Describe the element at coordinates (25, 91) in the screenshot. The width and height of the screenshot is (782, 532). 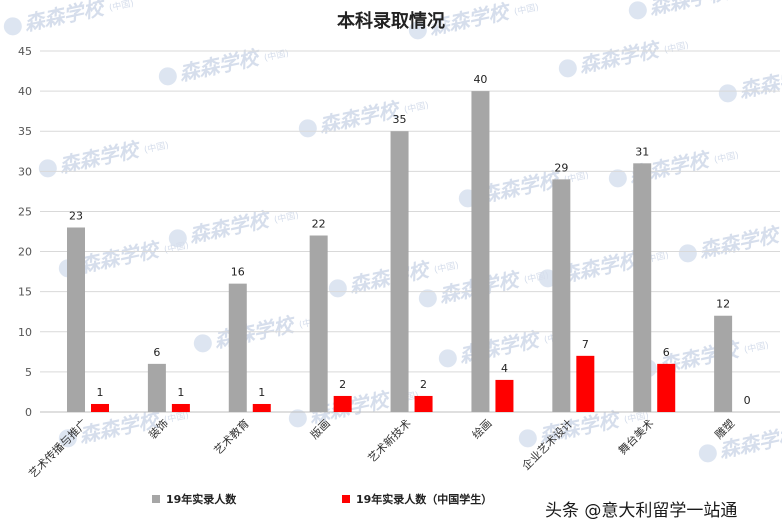
I see `y-tick-label: 40` at that location.